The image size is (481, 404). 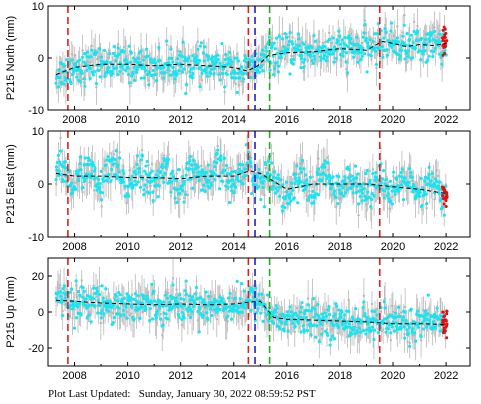 What do you see at coordinates (11, 312) in the screenshot?
I see `y-axis-label-up: P215 Up (mm)` at bounding box center [11, 312].